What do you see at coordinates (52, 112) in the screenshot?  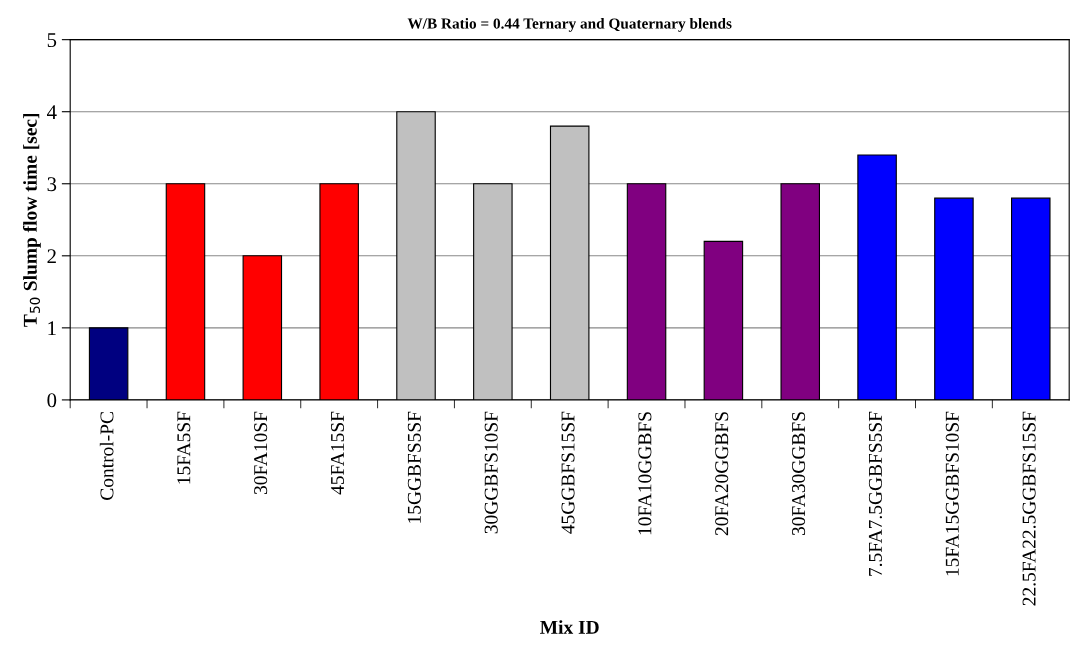 I see `y-tick-label: 4` at bounding box center [52, 112].